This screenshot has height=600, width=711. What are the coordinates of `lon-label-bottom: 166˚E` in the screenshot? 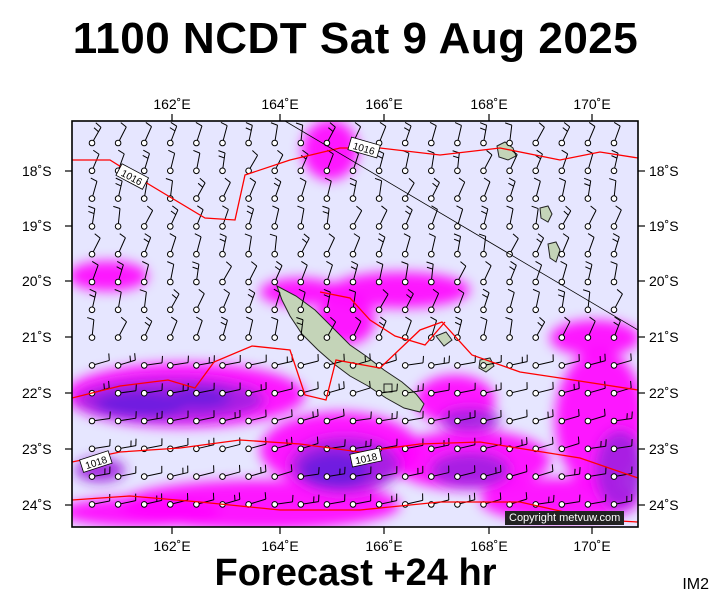 It's located at (384, 546).